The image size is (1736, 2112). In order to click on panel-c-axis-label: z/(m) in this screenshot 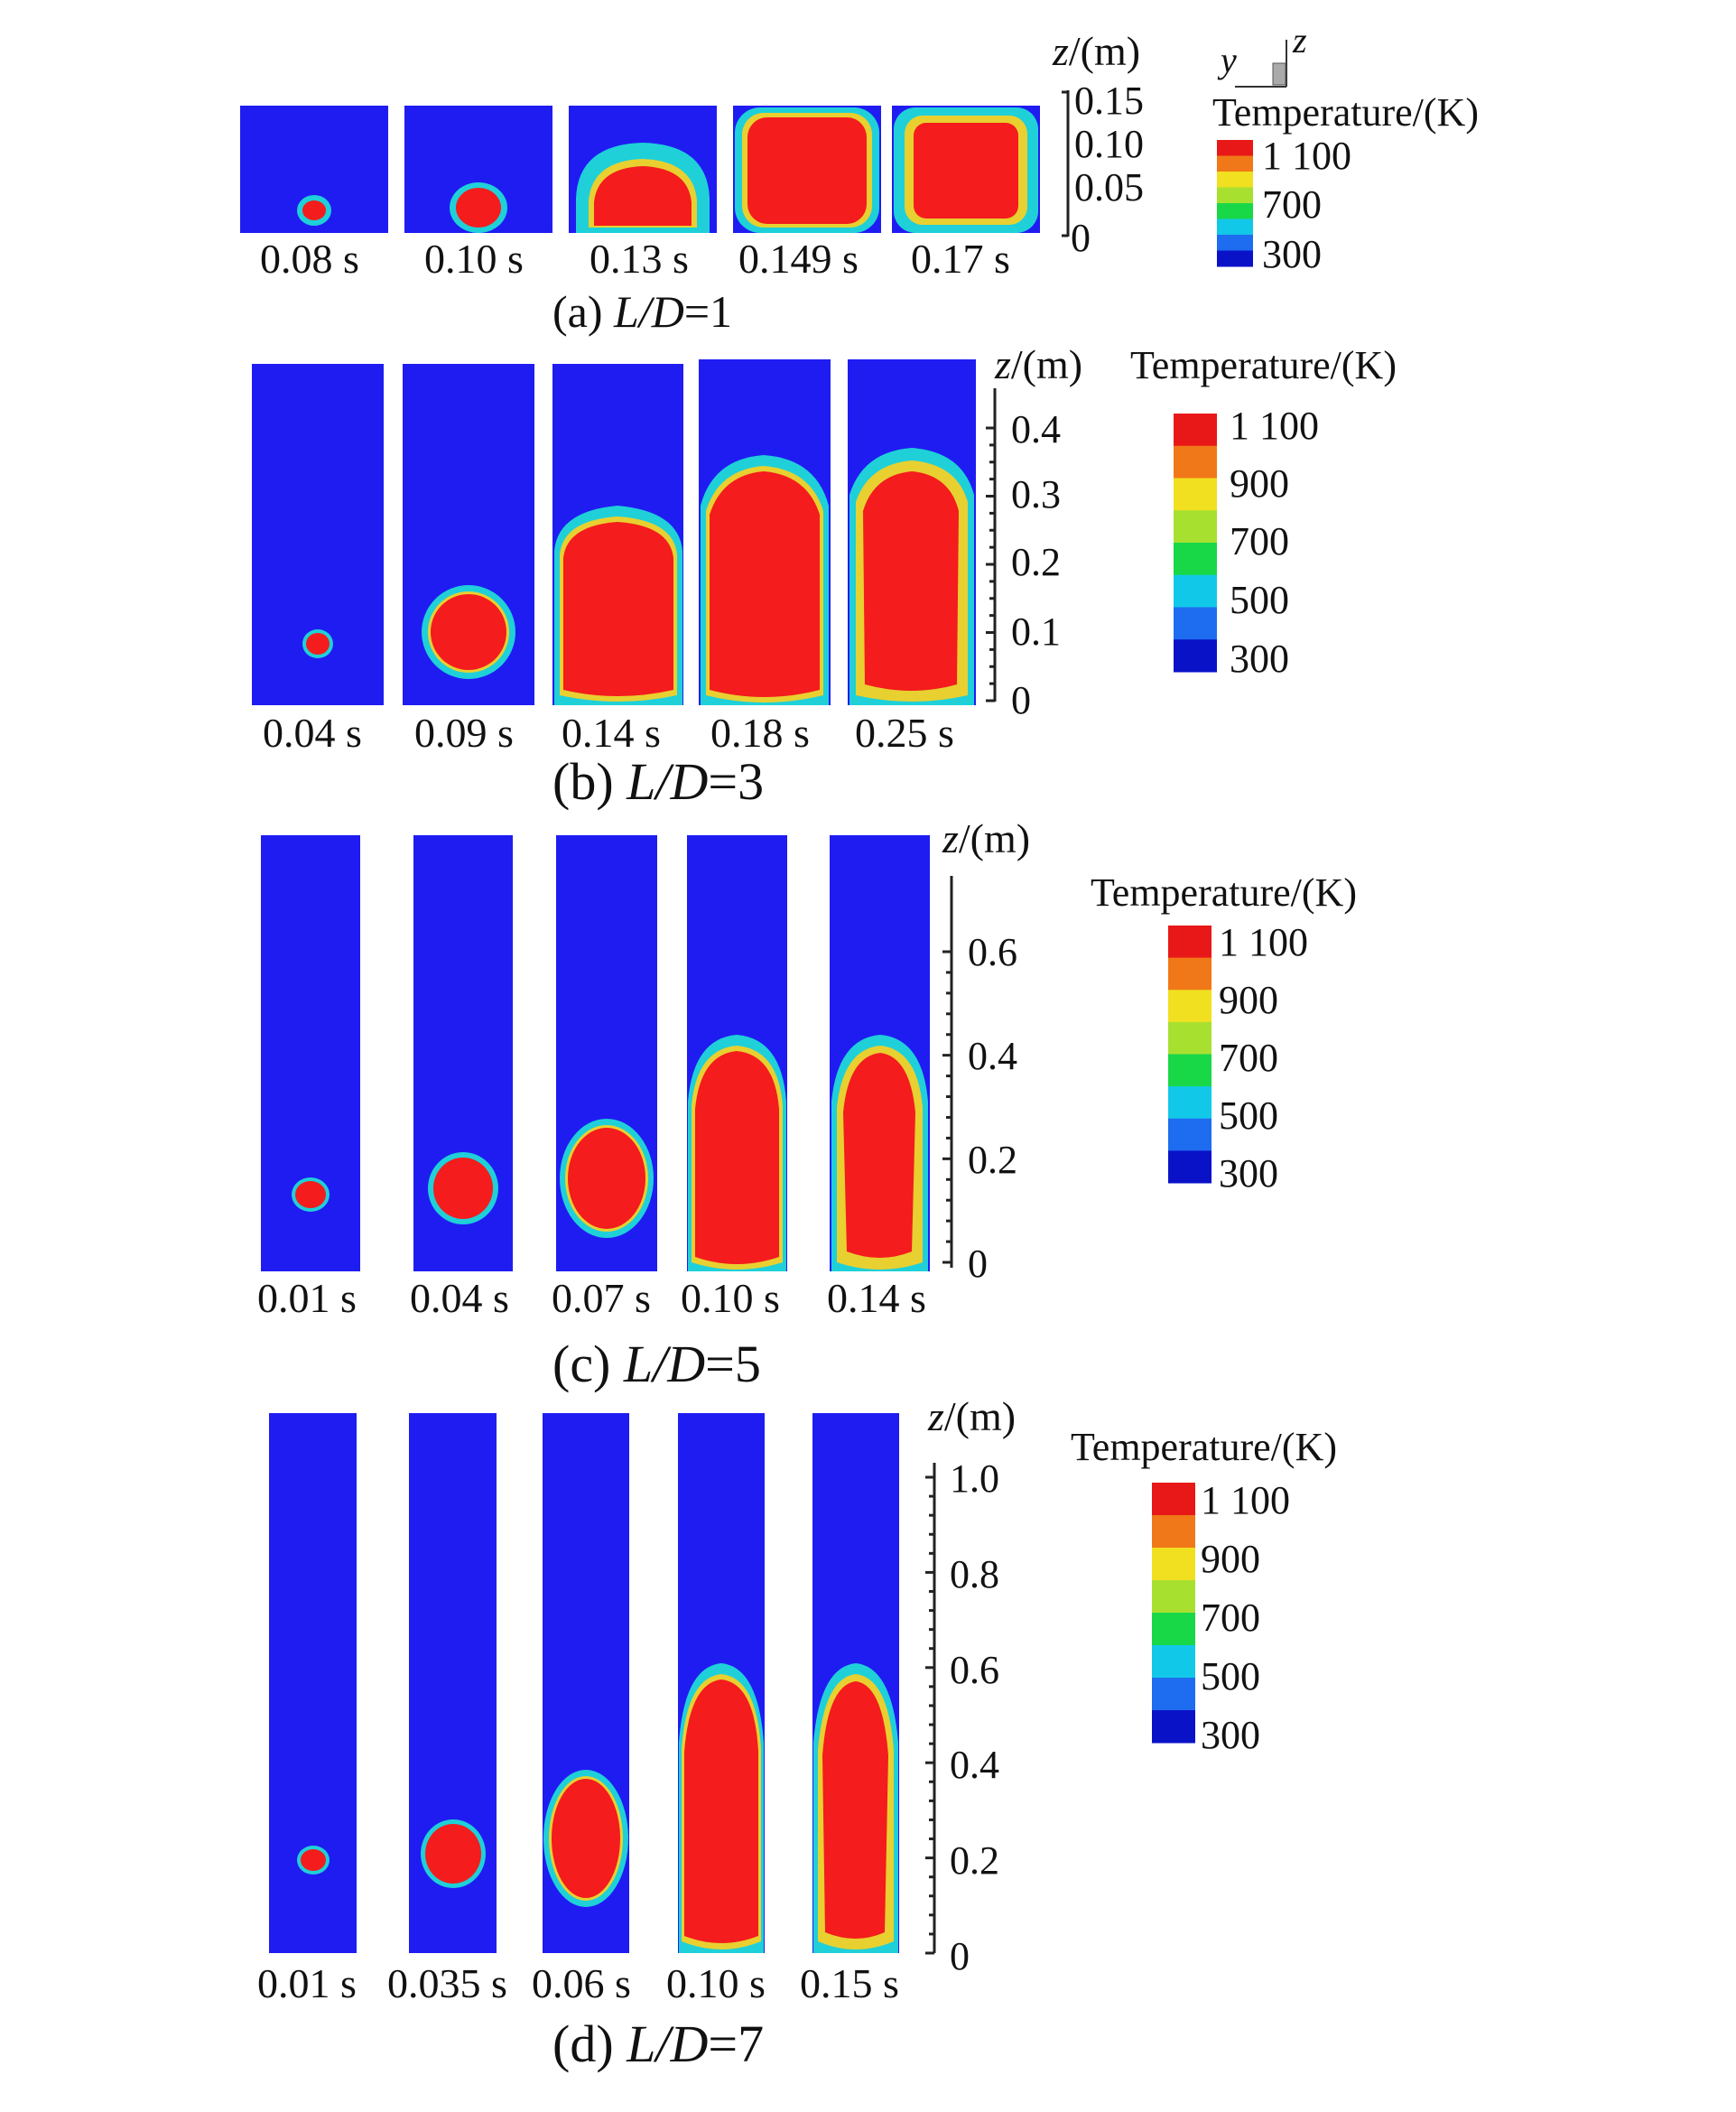, I will do `click(986, 838)`.